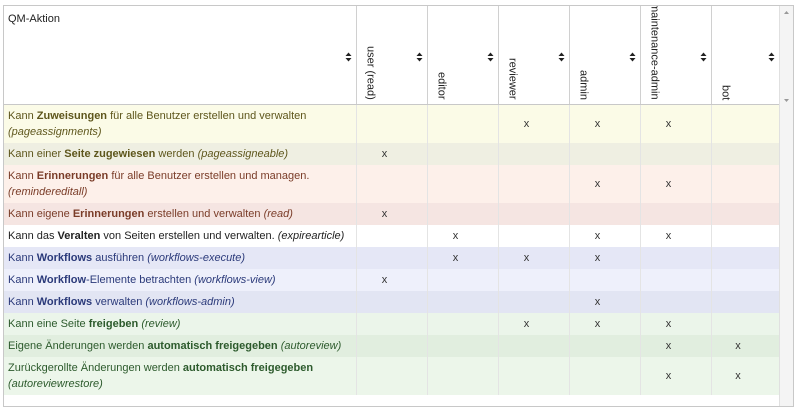  What do you see at coordinates (441, 86) in the screenshot?
I see `column-title-vertical: editor` at bounding box center [441, 86].